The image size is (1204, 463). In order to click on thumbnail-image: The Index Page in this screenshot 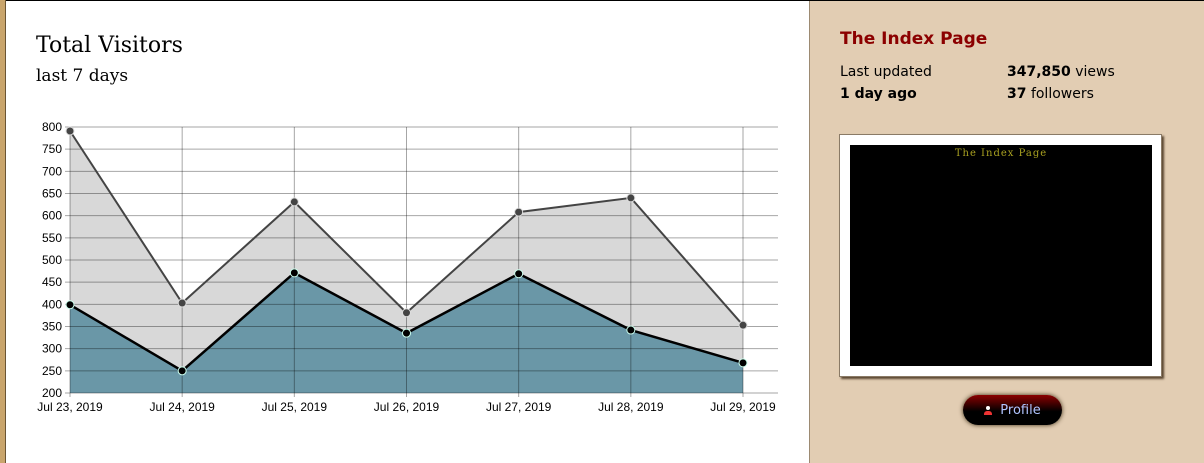, I will do `click(1001, 255)`.